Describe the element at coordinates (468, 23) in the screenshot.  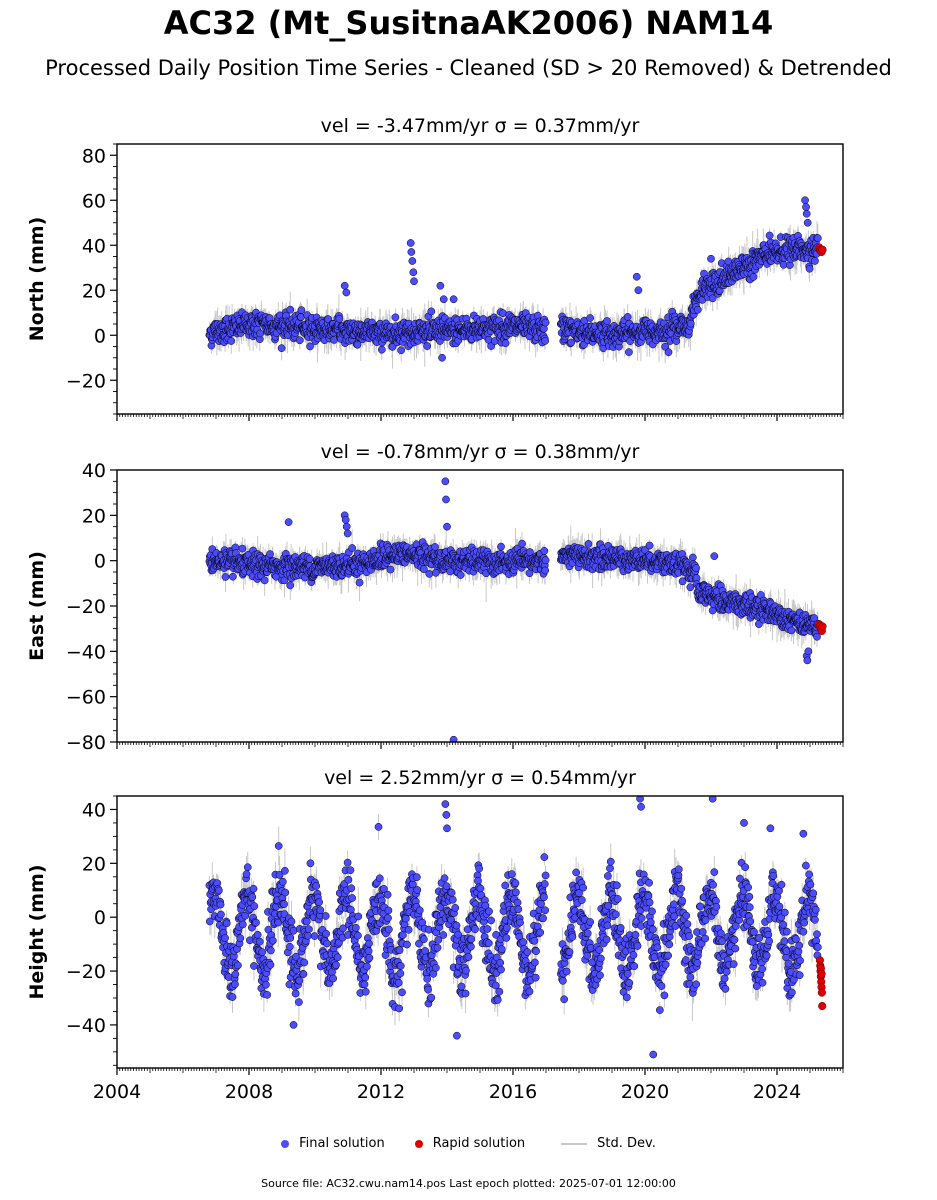
I see `figure-title: AC32 (Mt_SusitnaAK2006) NAM14` at that location.